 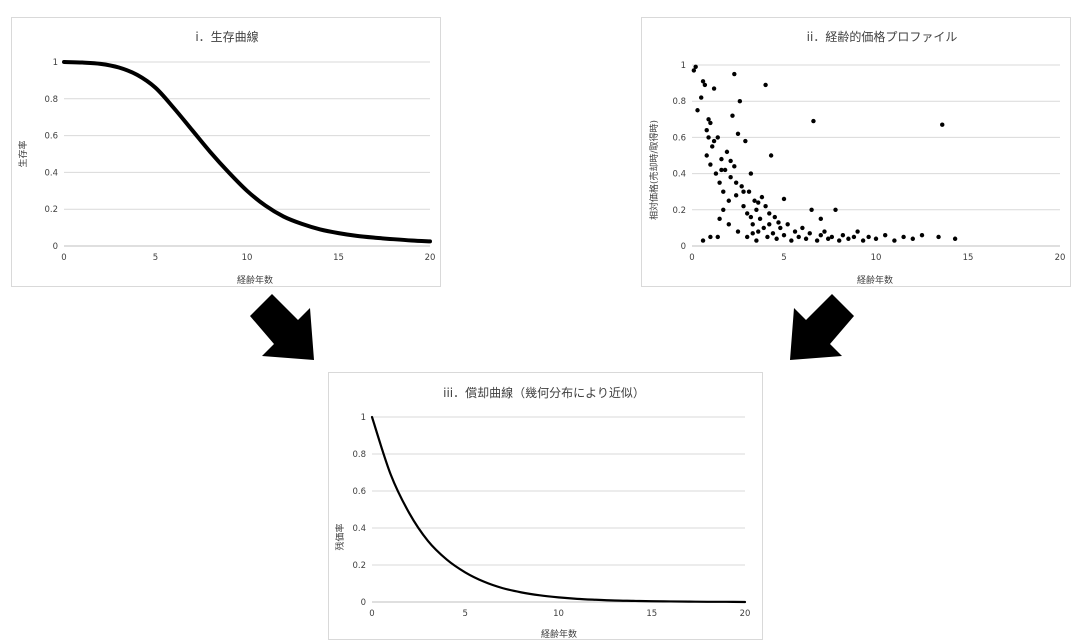 I want to click on chart-title: ii．経齢的価格プロファイル, so click(x=882, y=36).